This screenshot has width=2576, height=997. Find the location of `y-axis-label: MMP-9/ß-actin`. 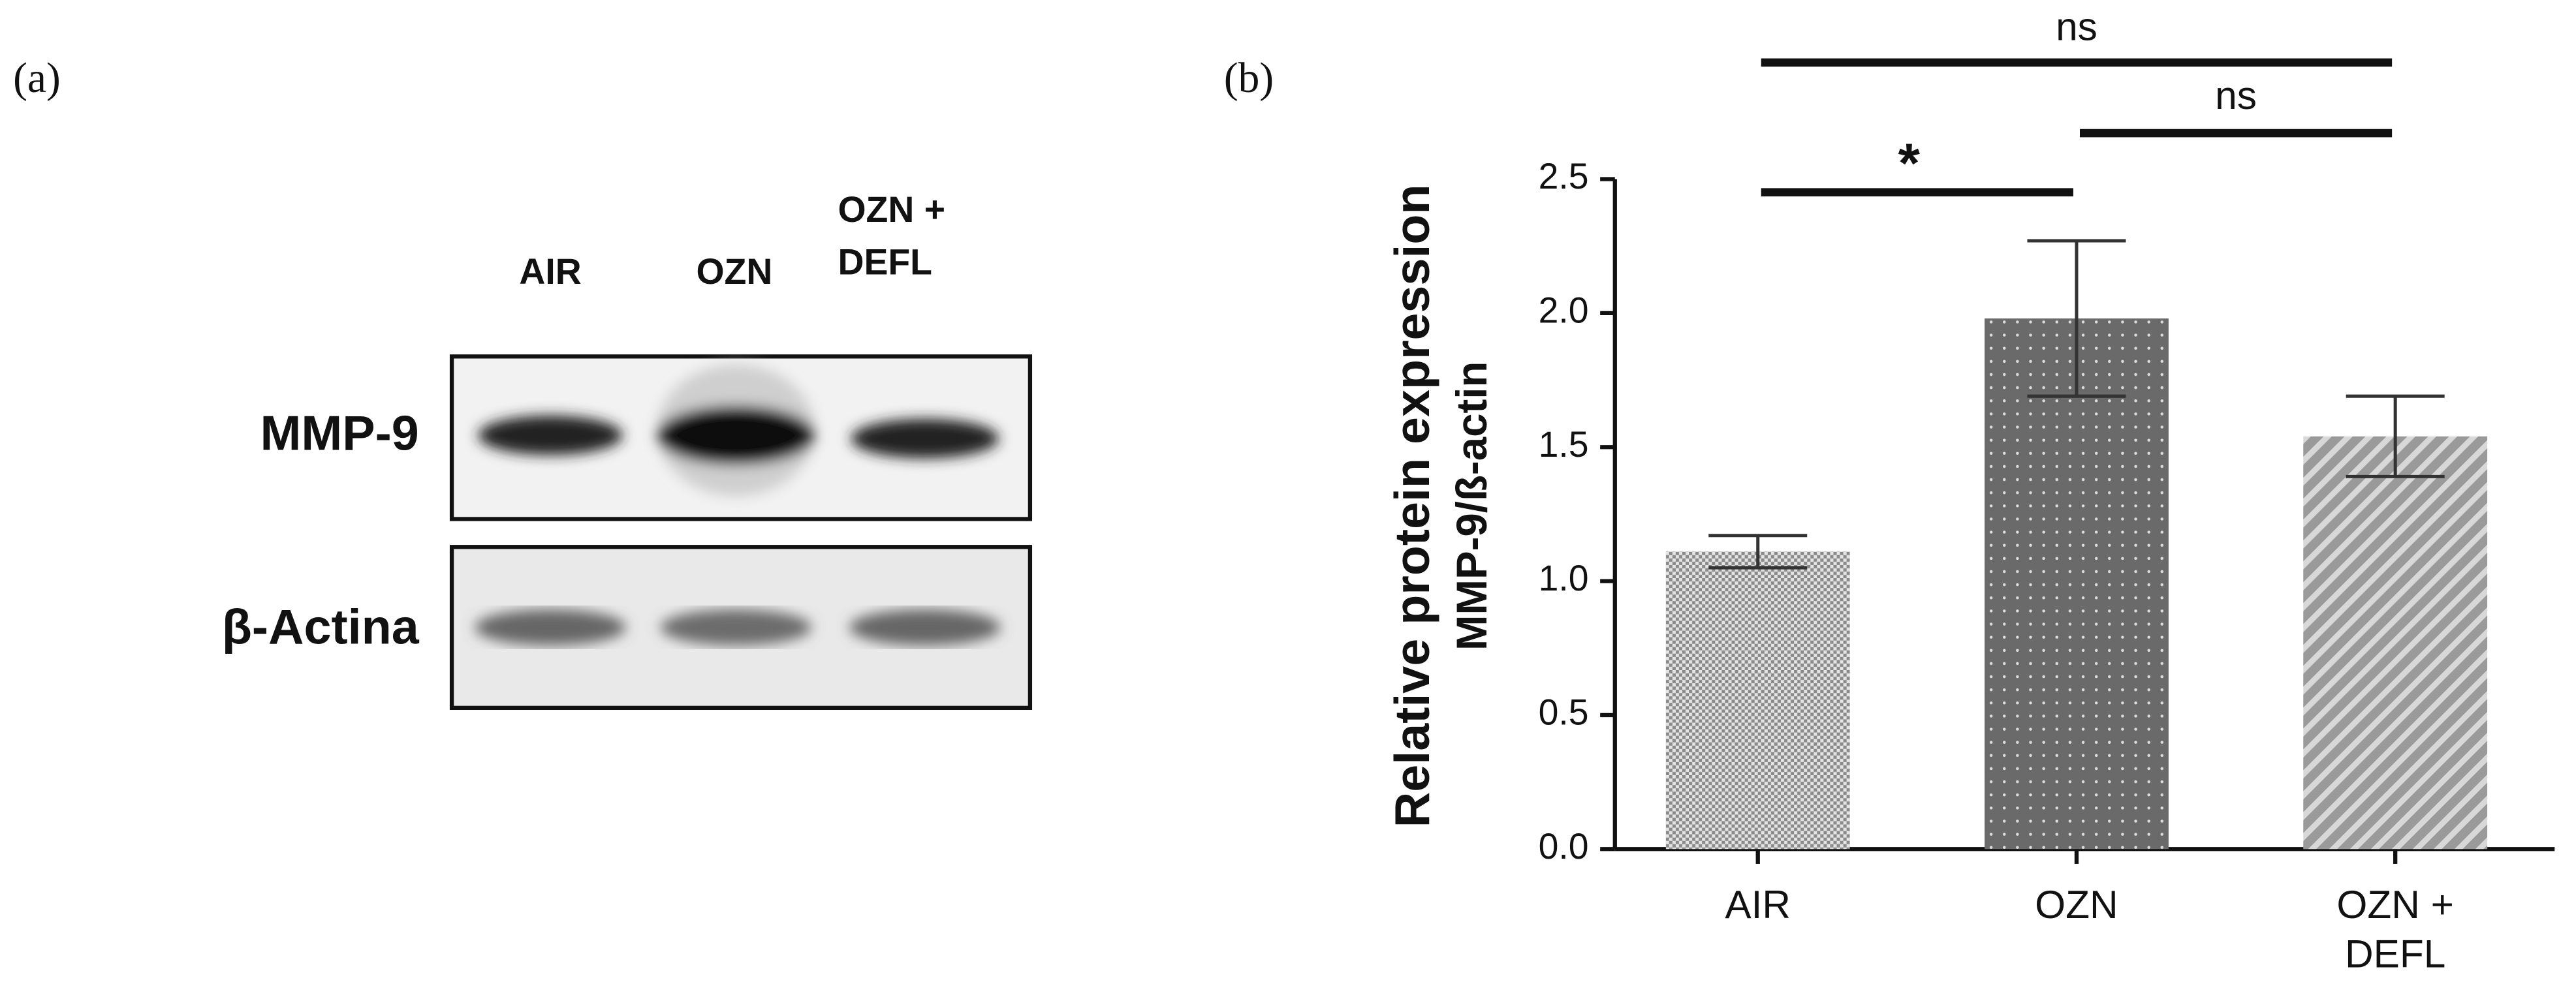

y-axis-label: MMP-9/ß-actin is located at coordinates (1472, 506).